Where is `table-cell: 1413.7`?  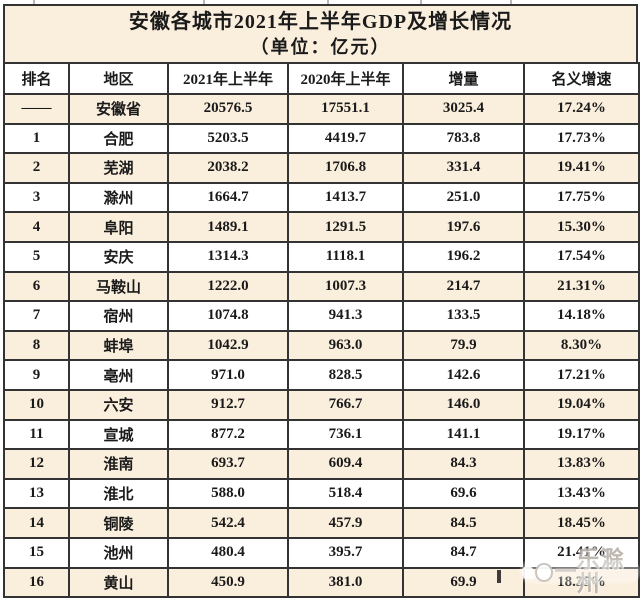
table-cell: 1413.7 is located at coordinates (345, 197).